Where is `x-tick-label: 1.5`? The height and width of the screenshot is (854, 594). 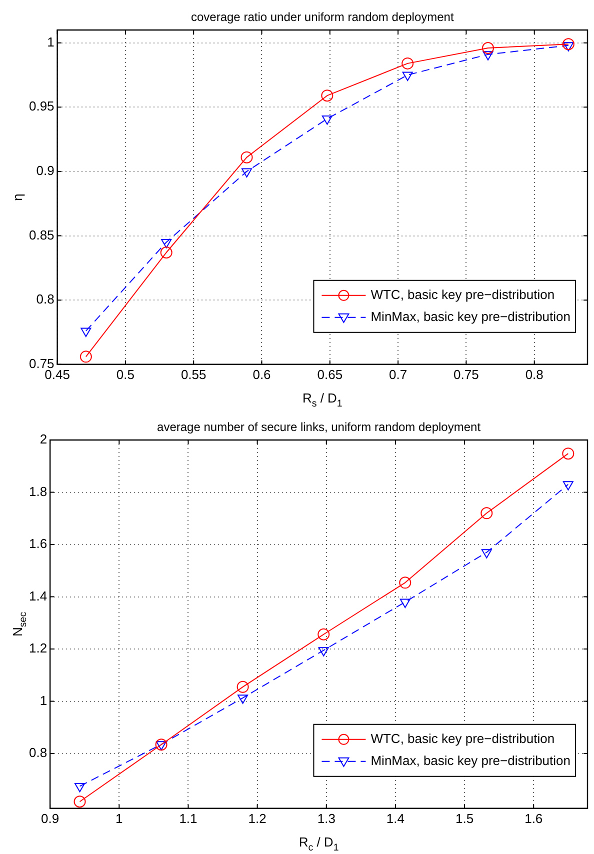 x-tick-label: 1.5 is located at coordinates (465, 818).